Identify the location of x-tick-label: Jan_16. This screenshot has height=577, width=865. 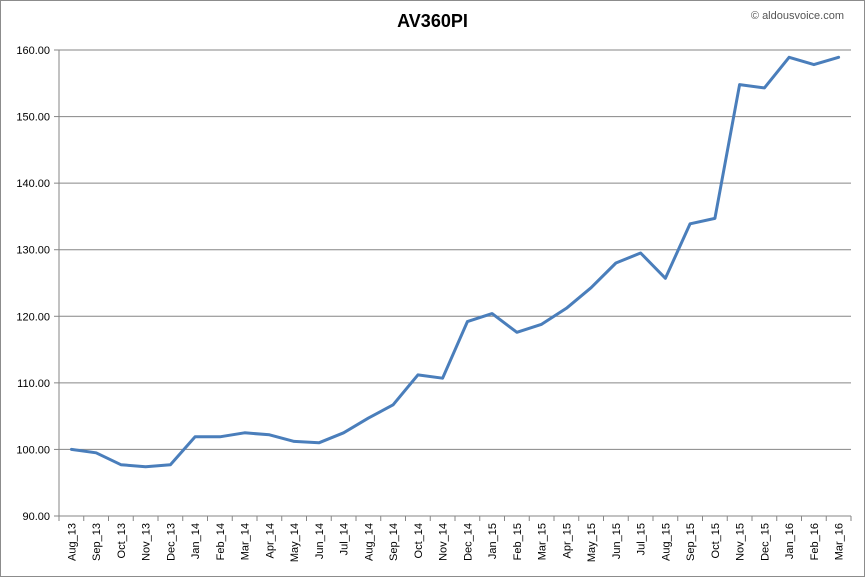
(790, 541).